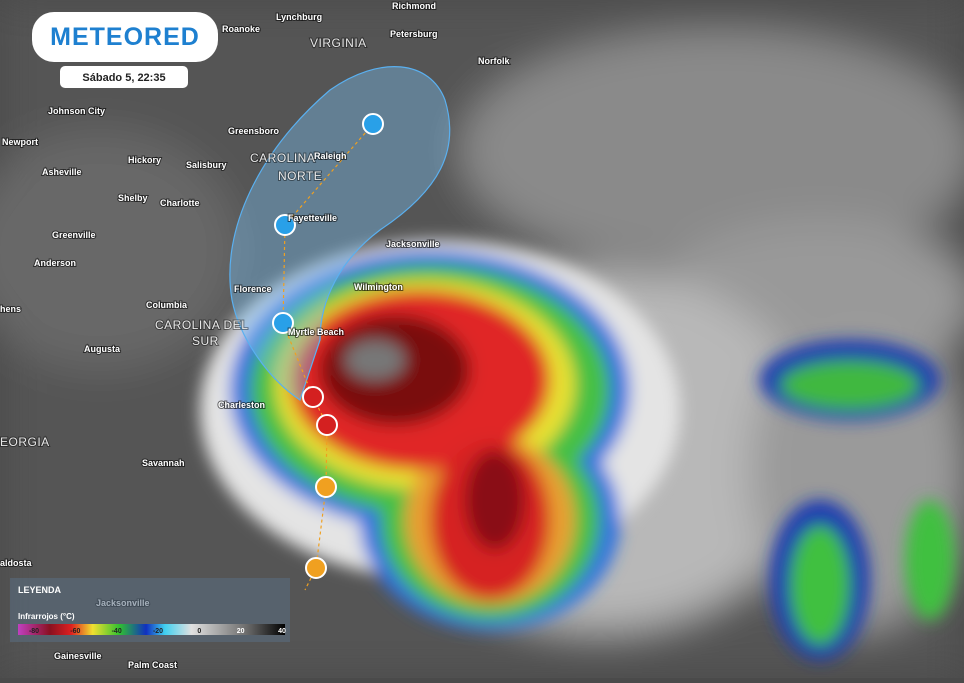  I want to click on region-label: CAROLINA, so click(282, 158).